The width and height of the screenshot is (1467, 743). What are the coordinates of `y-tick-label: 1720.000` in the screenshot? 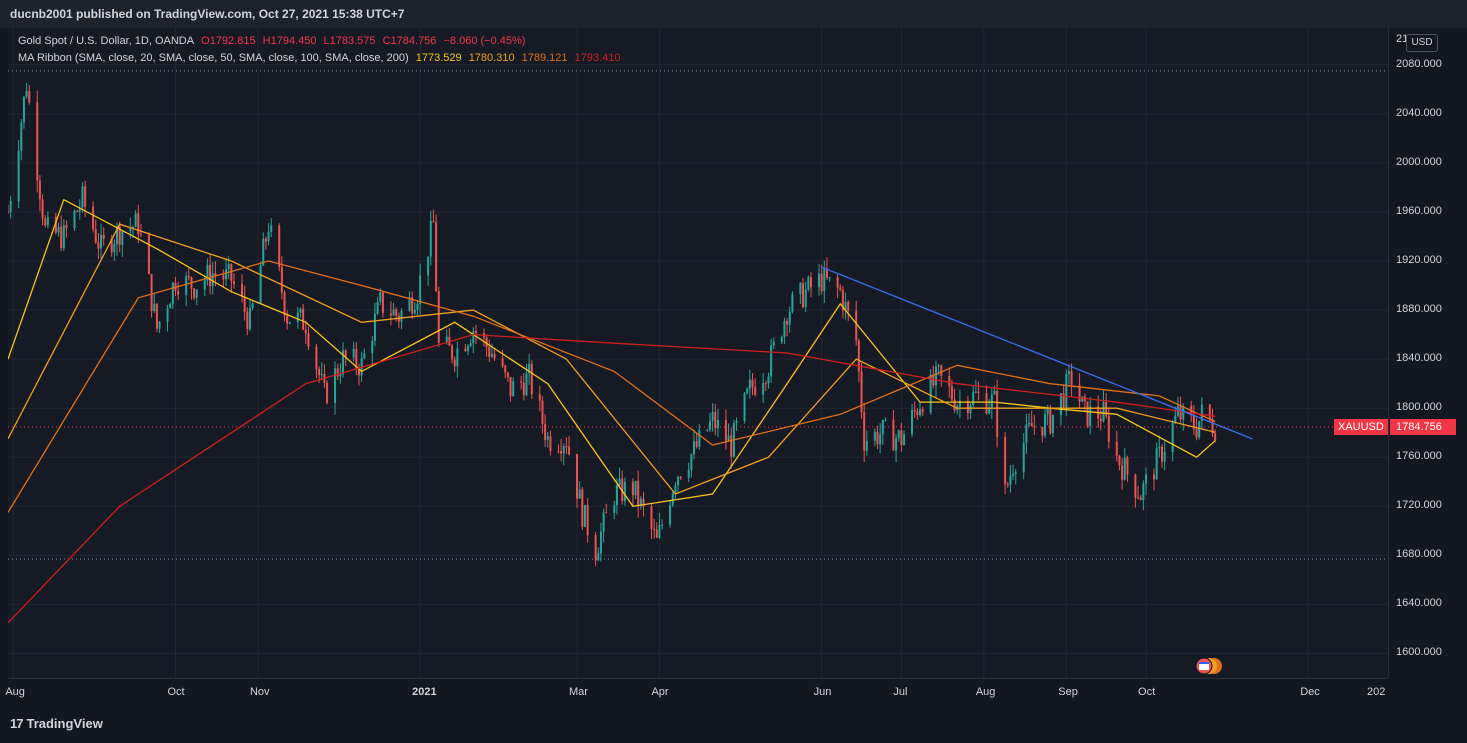 It's located at (1419, 505).